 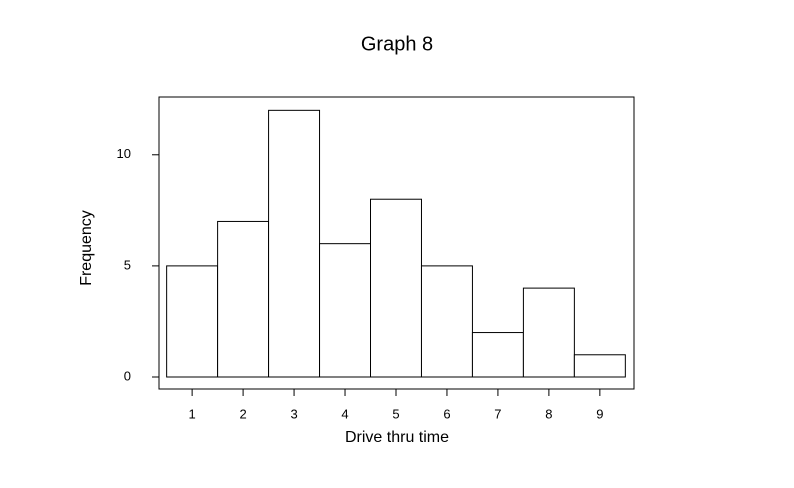 I want to click on chart-title: Graph 8, so click(x=397, y=44).